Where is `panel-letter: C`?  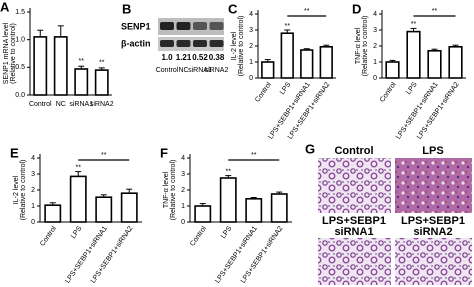 panel-letter: C is located at coordinates (233, 8).